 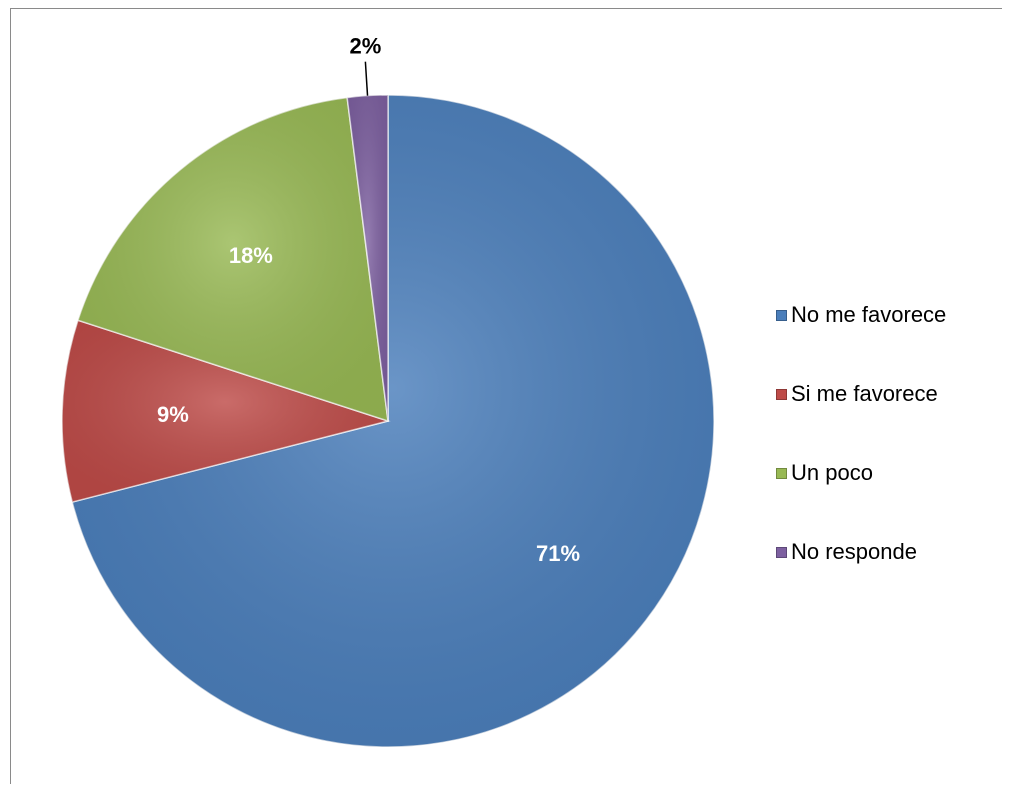 I want to click on data-label-un-poco: 18%, so click(x=251, y=255).